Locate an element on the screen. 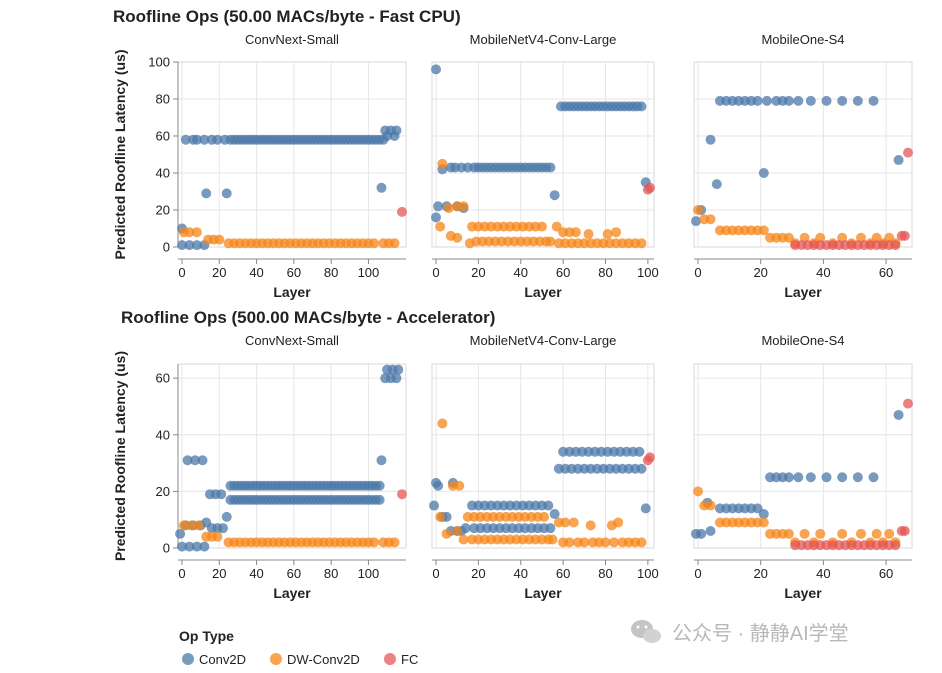 This screenshot has height=673, width=942. facet-mobileone-s4: MobileOne-S4 0 20 40 60 Layer is located at coordinates (802, 166).